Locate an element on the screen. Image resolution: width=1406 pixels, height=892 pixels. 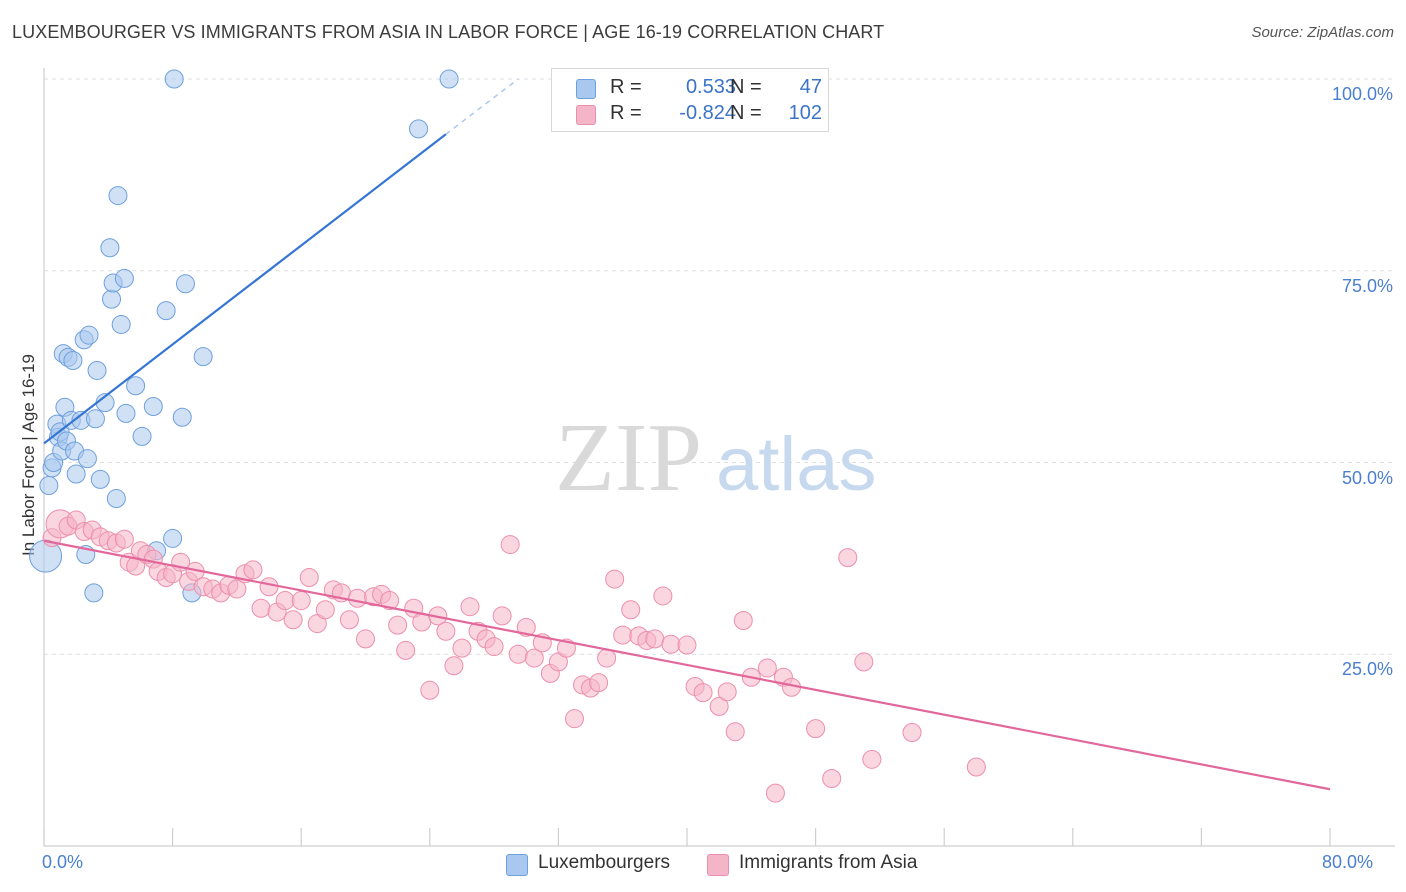
trend-line-luxembourgers is located at coordinates (245, 289).